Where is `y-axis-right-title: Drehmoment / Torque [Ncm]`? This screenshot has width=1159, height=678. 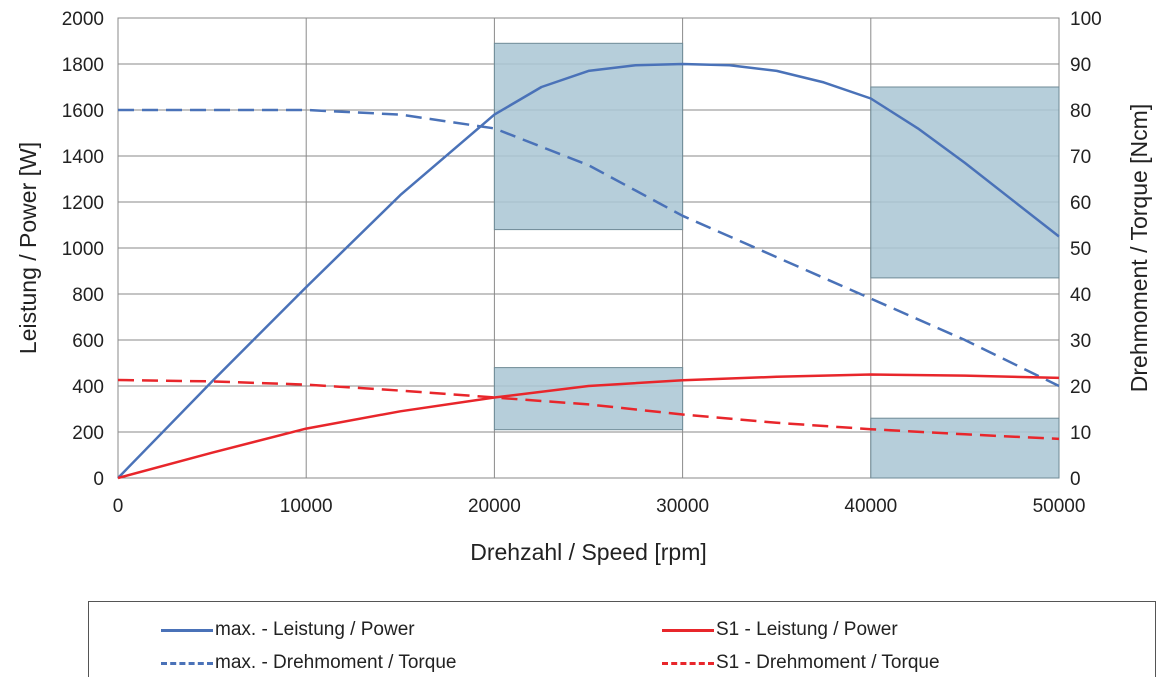
y-axis-right-title: Drehmoment / Torque [Ncm] is located at coordinates (1139, 248).